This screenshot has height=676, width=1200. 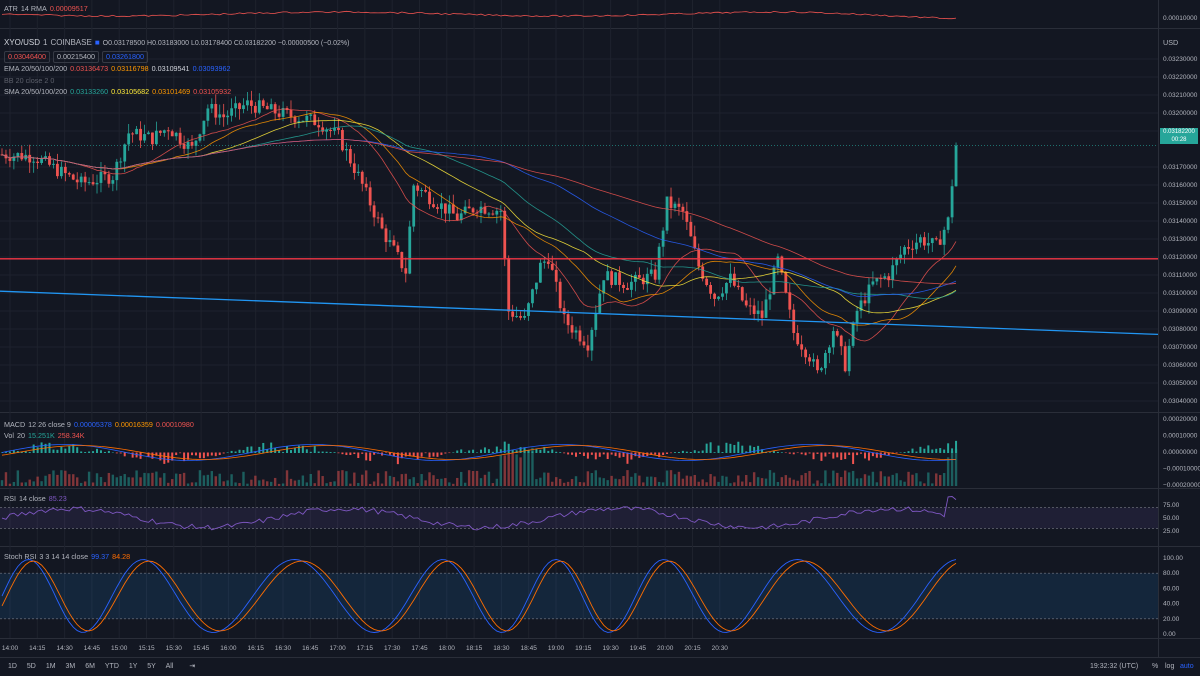 I want to click on range-5d: 5D, so click(x=31, y=666).